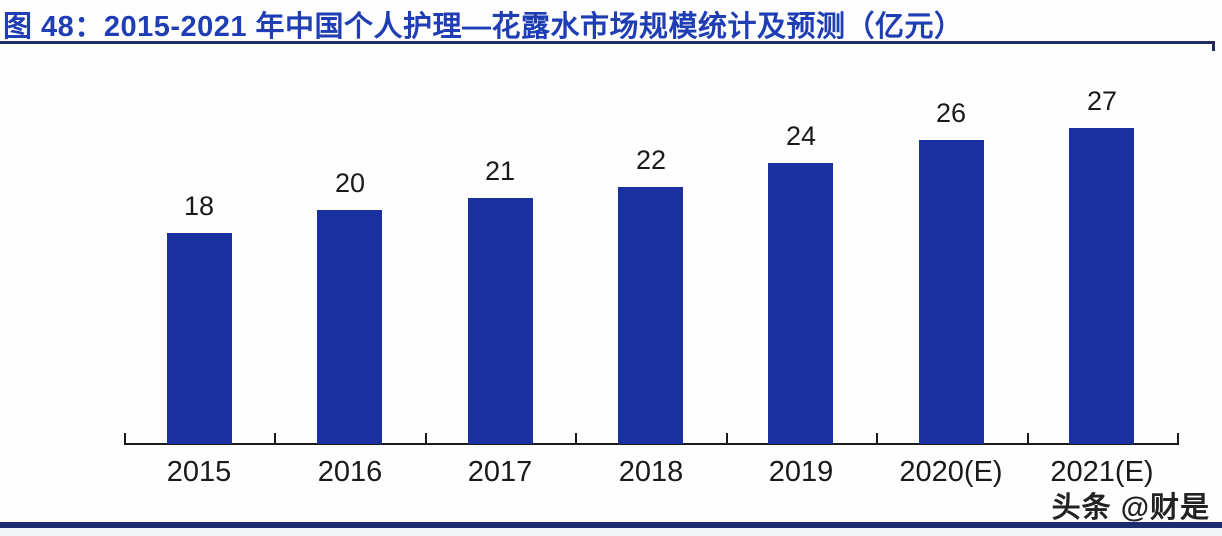 The image size is (1222, 536). I want to click on bar-value-label: 26, so click(951, 113).